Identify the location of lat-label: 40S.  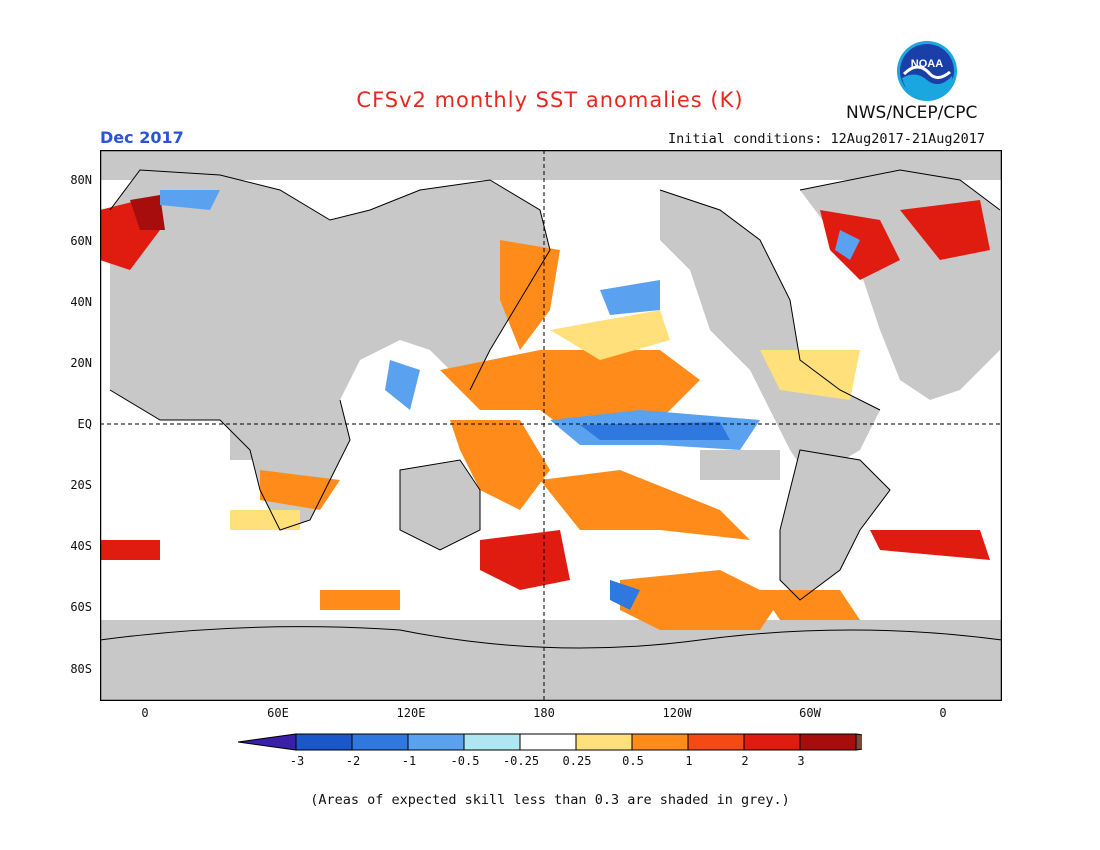
(81, 546).